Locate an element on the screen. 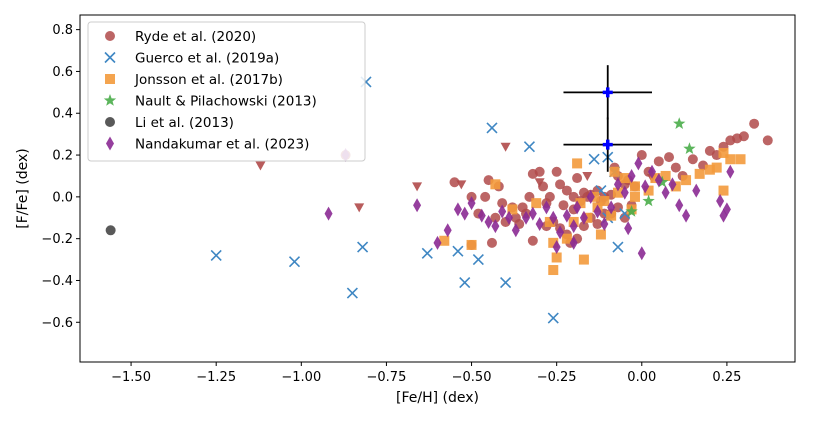  x-tick-label: −0.25 is located at coordinates (557, 377).